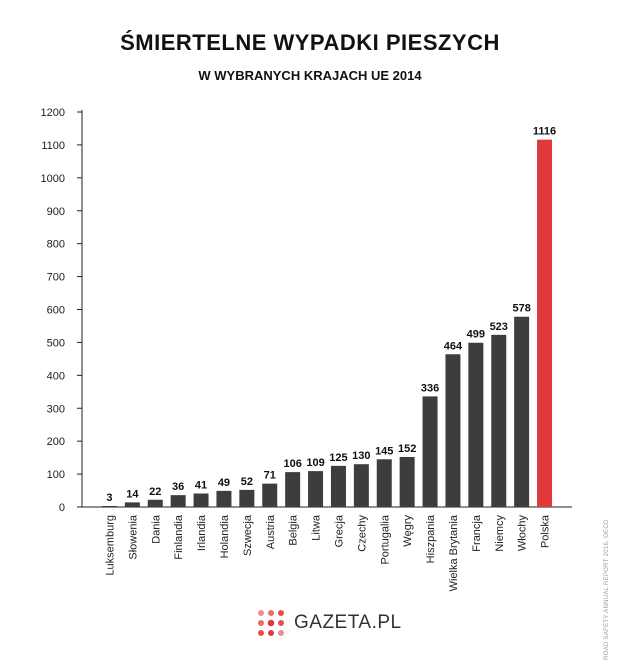 The width and height of the screenshot is (620, 663). What do you see at coordinates (477, 533) in the screenshot?
I see `x-tick-label-16: Francja` at bounding box center [477, 533].